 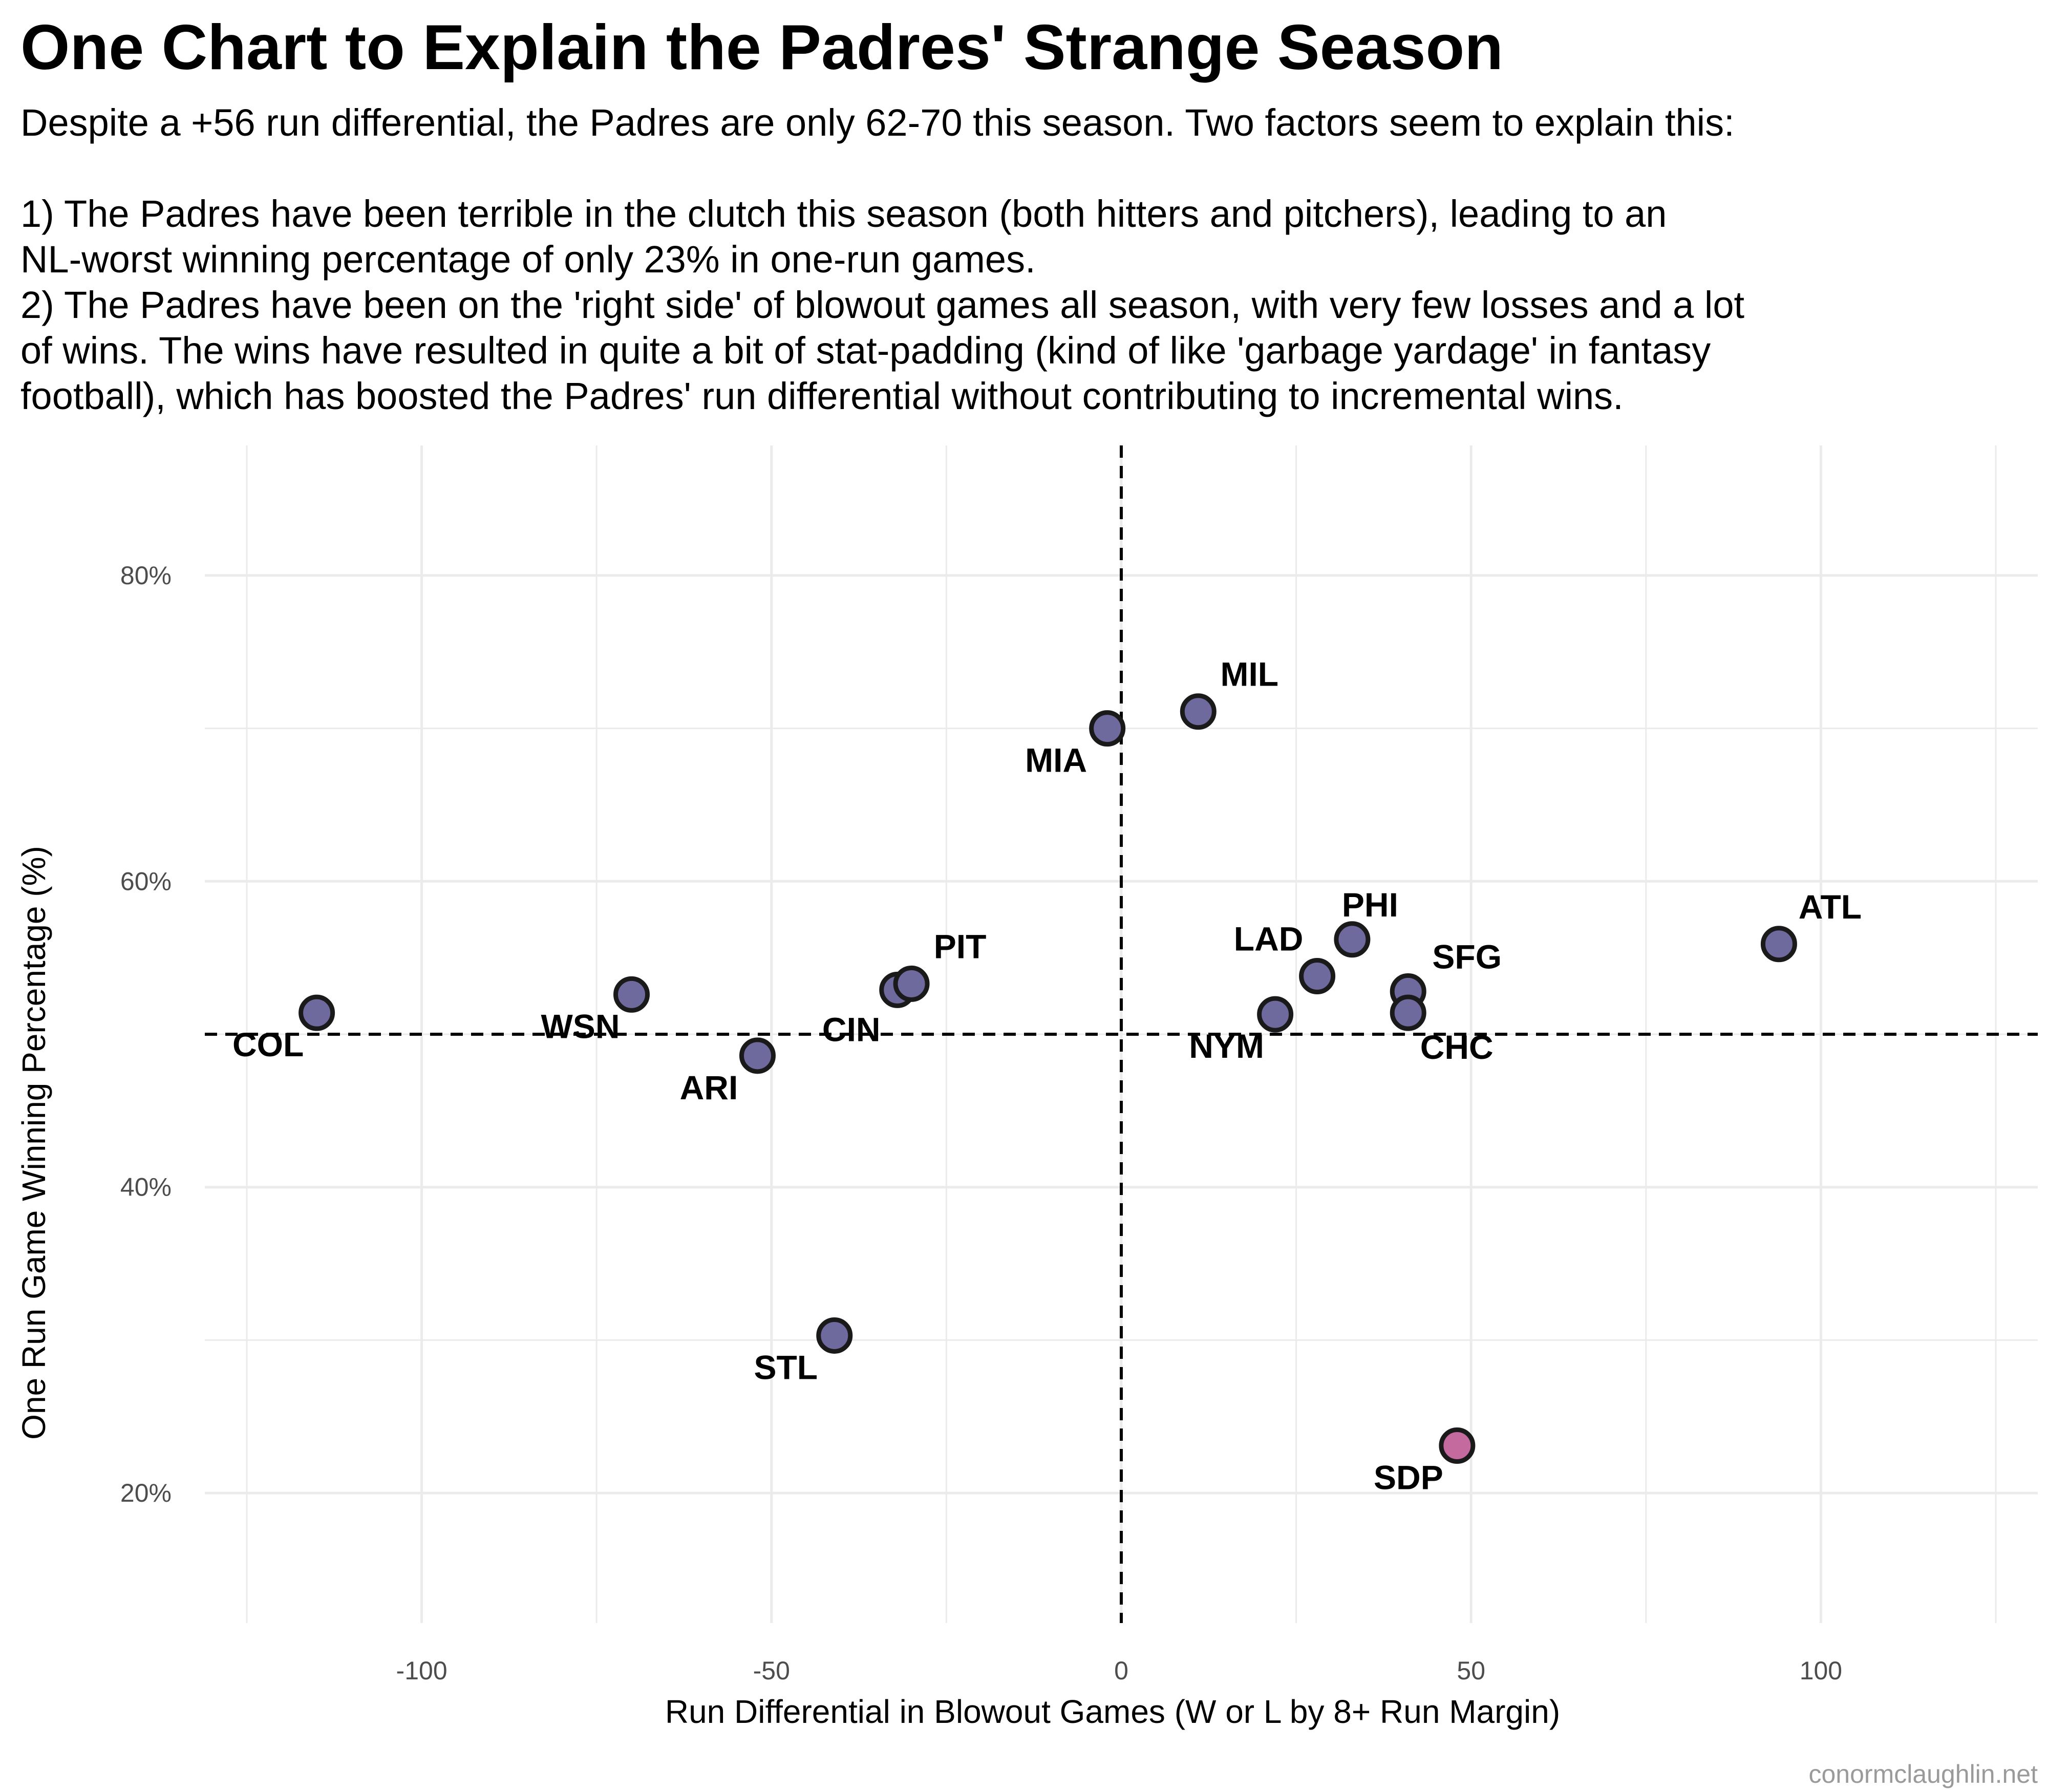 I want to click on x-tick-label: 100, so click(x=1821, y=1670).